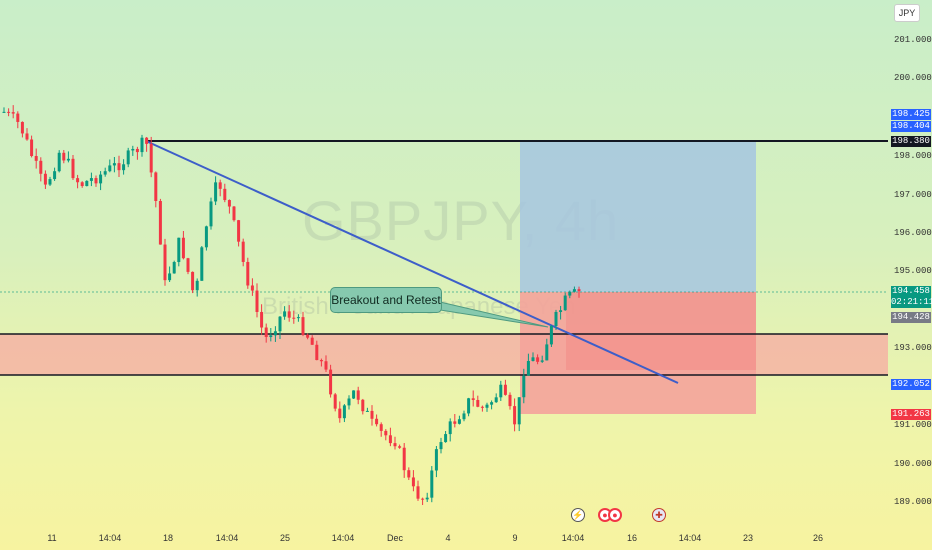  I want to click on time-tick: Dec, so click(395, 538).